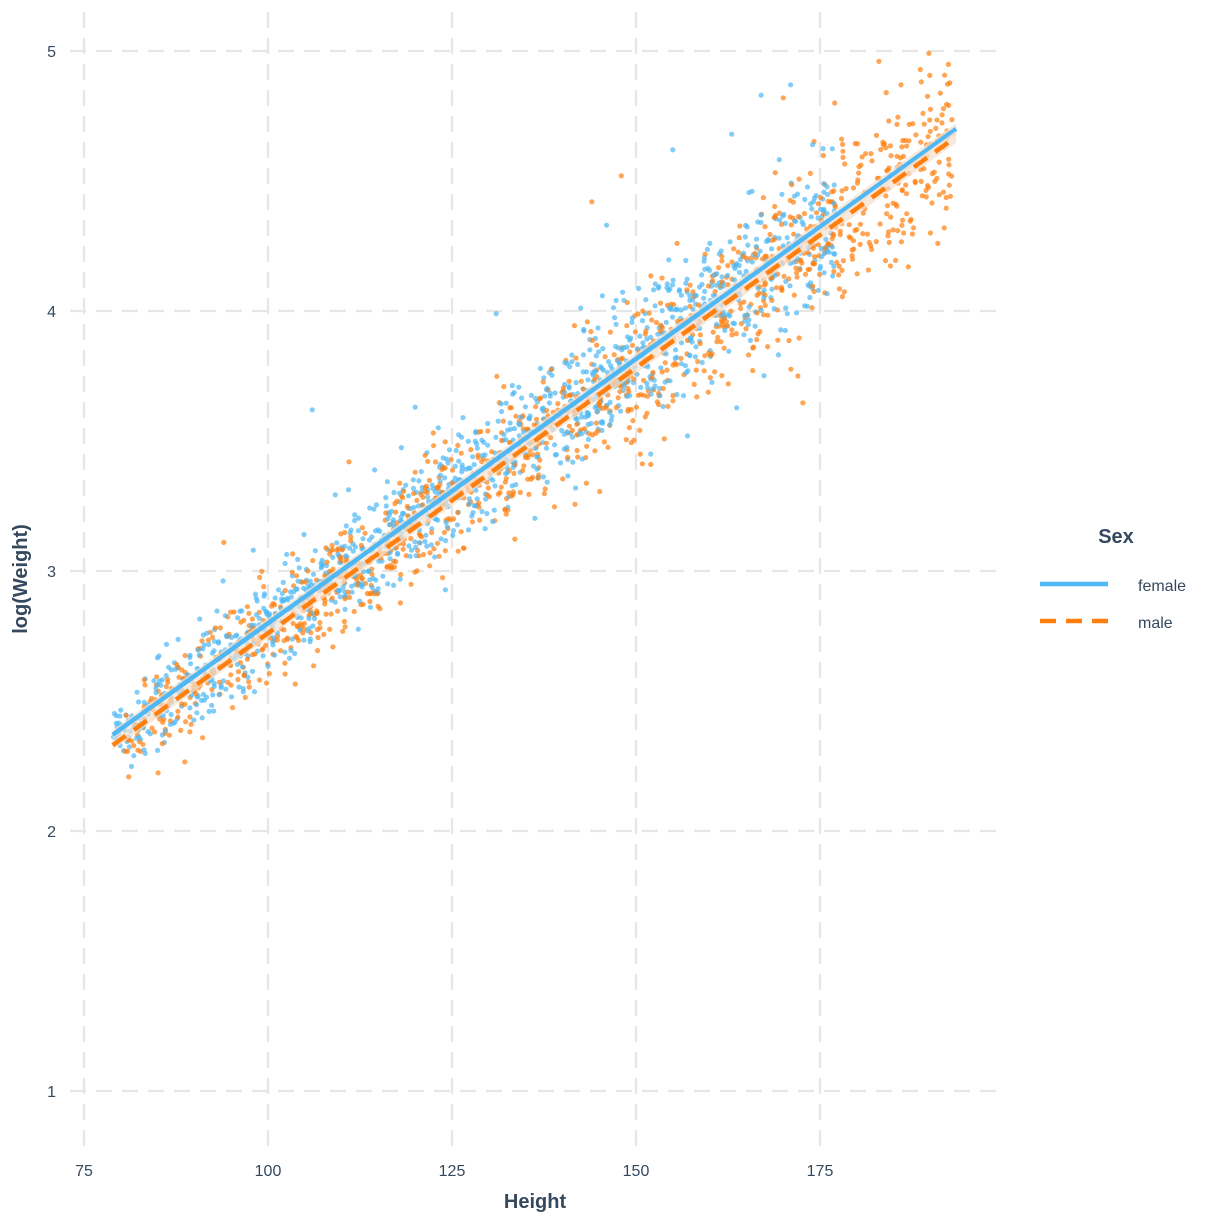  I want to click on x-tick-label: 125, so click(452, 1171).